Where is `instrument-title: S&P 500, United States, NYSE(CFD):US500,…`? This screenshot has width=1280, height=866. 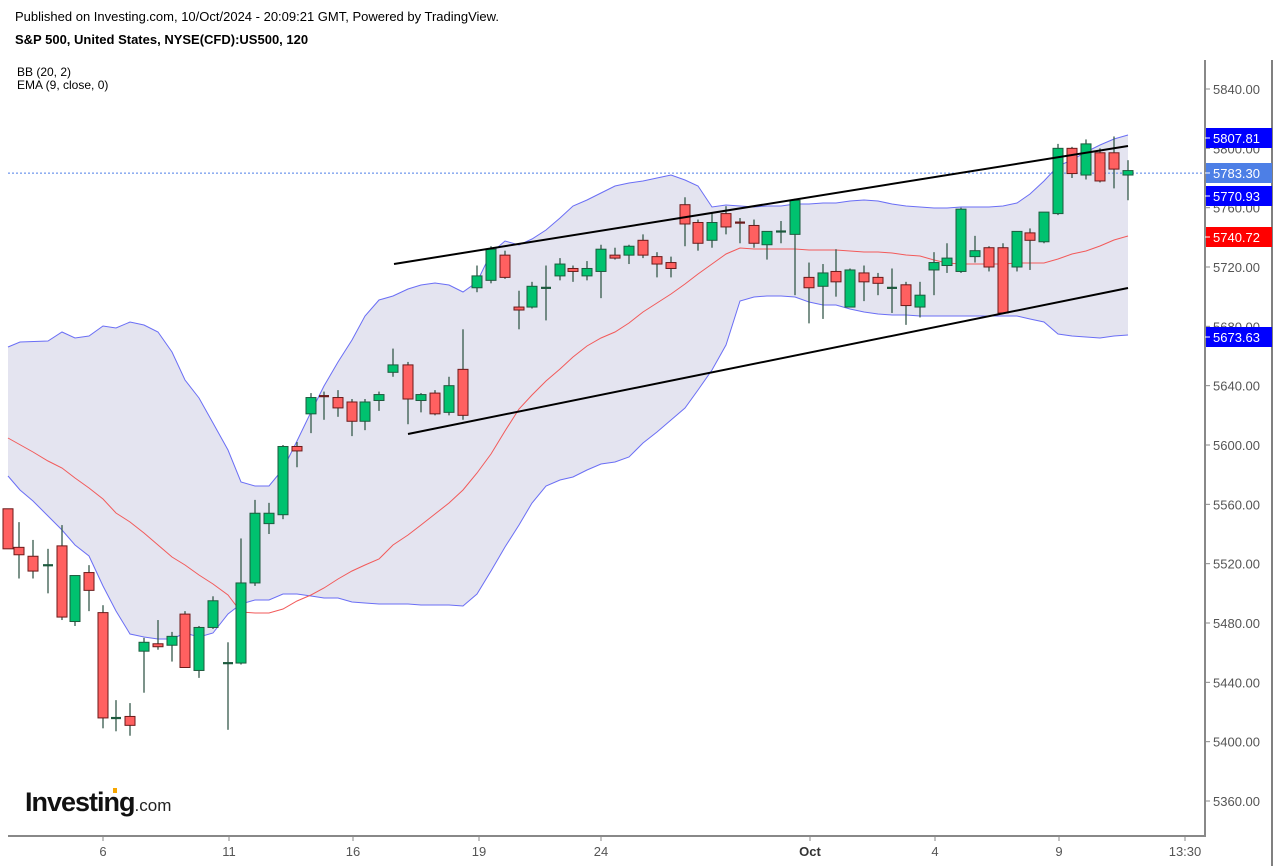
instrument-title: S&P 500, United States, NYSE(CFD):US500,… is located at coordinates (162, 39).